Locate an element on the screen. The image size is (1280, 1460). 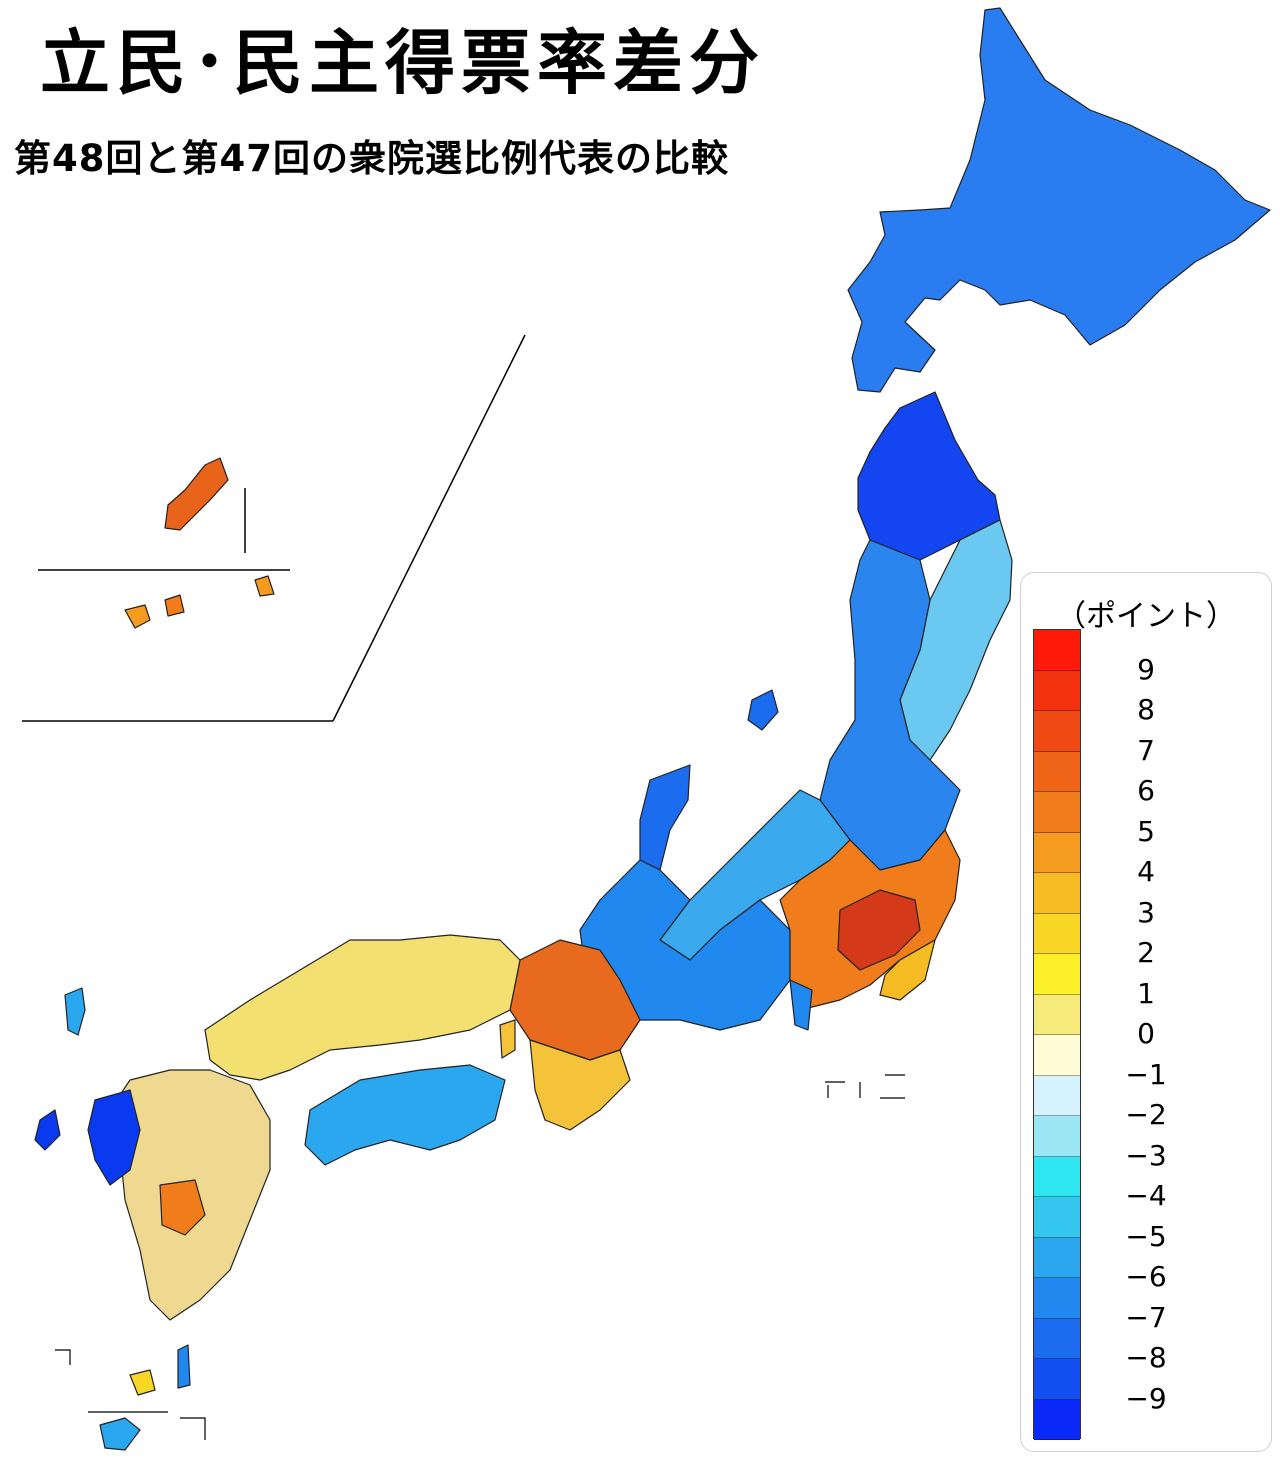
legend-tick-label: −5 is located at coordinates (1146, 1236).